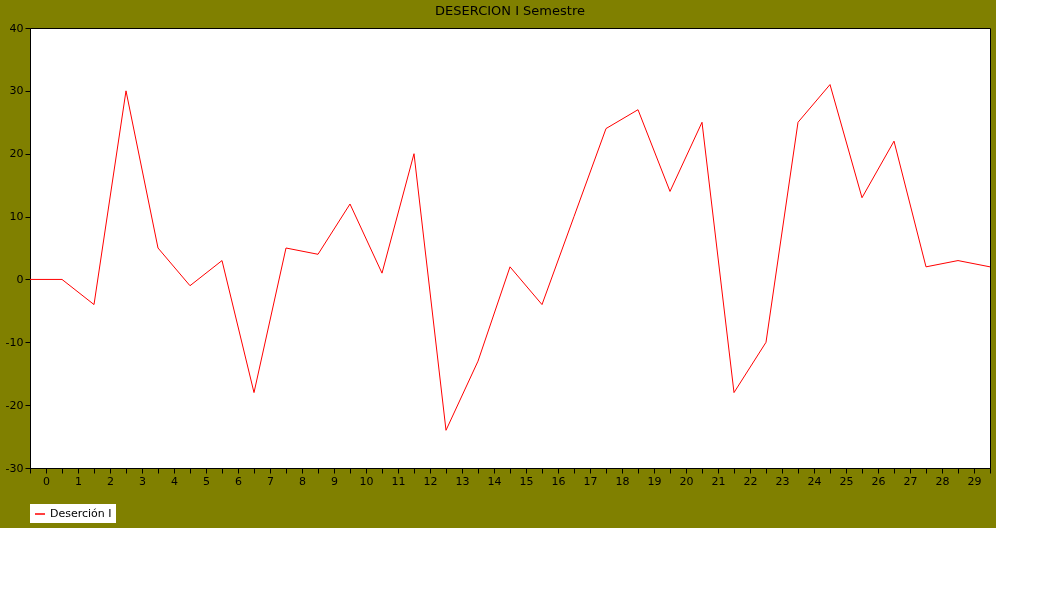 Image resolution: width=1062 pixels, height=598 pixels. Describe the element at coordinates (686, 481) in the screenshot. I see `x-tick-label: 20` at that location.